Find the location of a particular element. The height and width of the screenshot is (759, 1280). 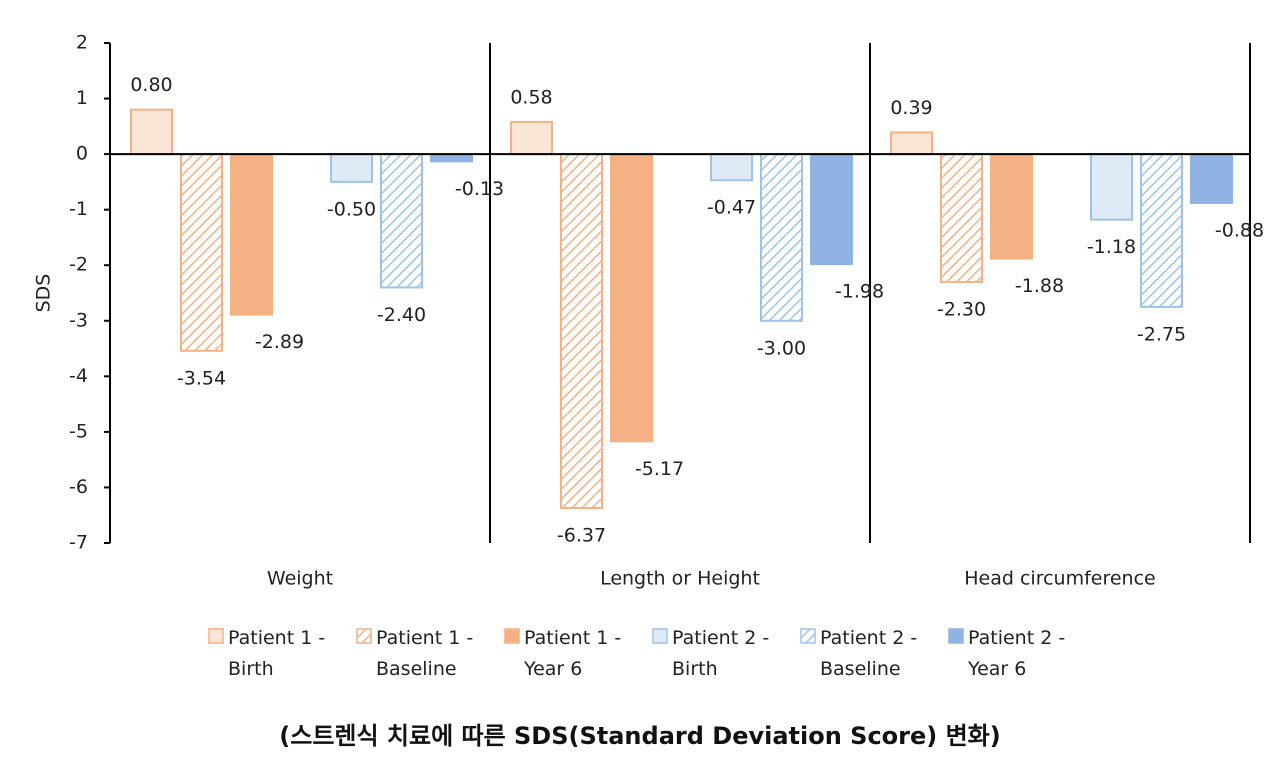

value-label: -0.50 is located at coordinates (351, 209).